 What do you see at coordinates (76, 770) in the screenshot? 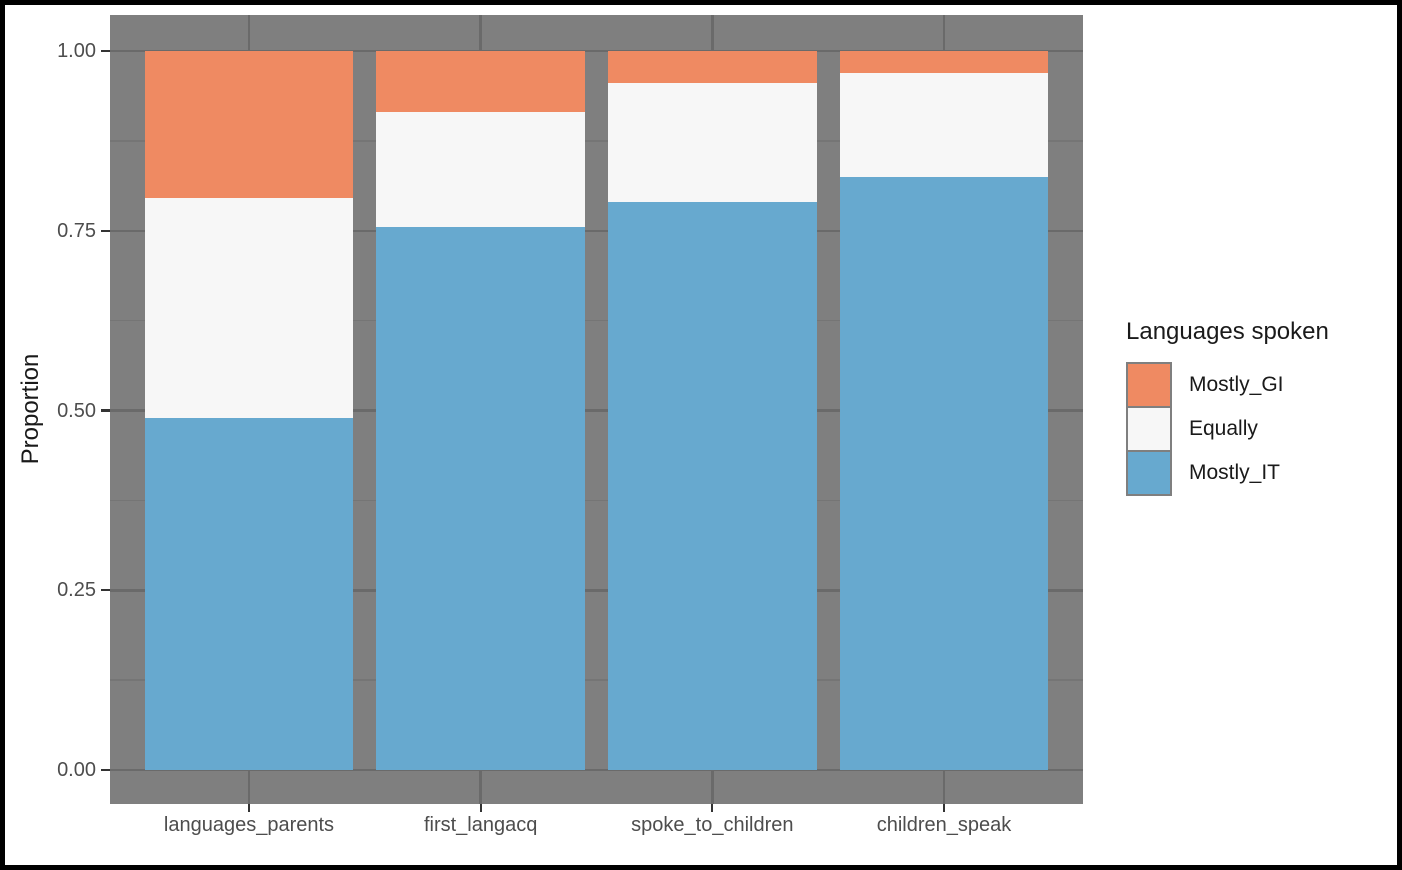
I see `y-tick-label: 0.00` at bounding box center [76, 770].